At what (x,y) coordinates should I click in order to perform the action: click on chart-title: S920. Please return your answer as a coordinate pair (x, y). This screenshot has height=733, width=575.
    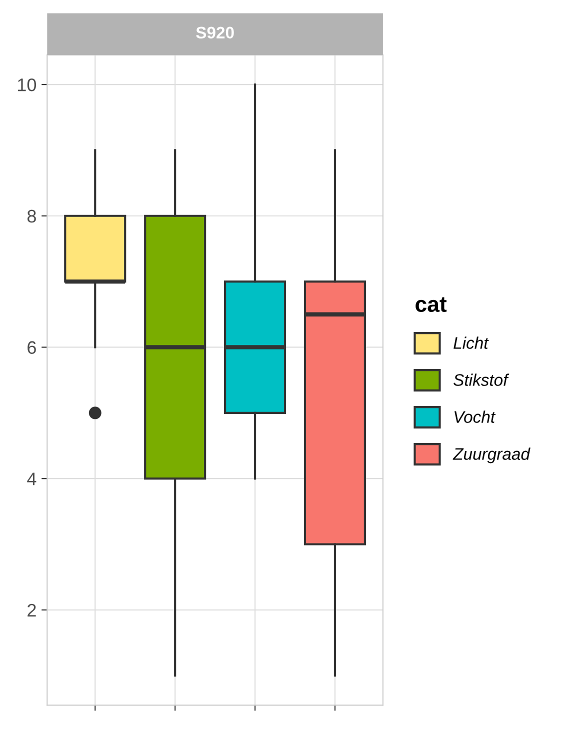
    Looking at the image, I should click on (215, 32).